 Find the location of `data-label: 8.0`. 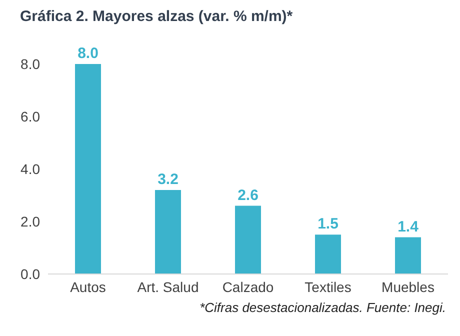

data-label: 8.0 is located at coordinates (88, 53).